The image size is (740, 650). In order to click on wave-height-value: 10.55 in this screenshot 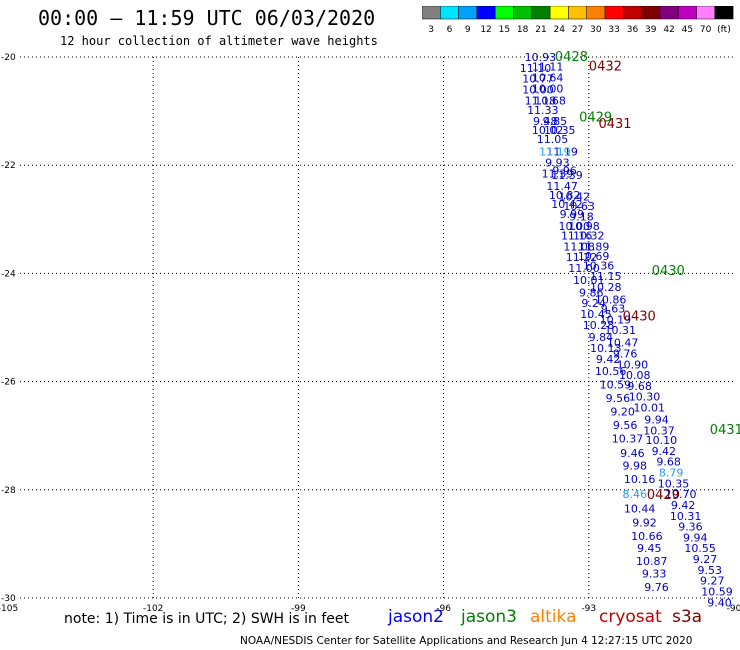, I will do `click(700, 548)`.